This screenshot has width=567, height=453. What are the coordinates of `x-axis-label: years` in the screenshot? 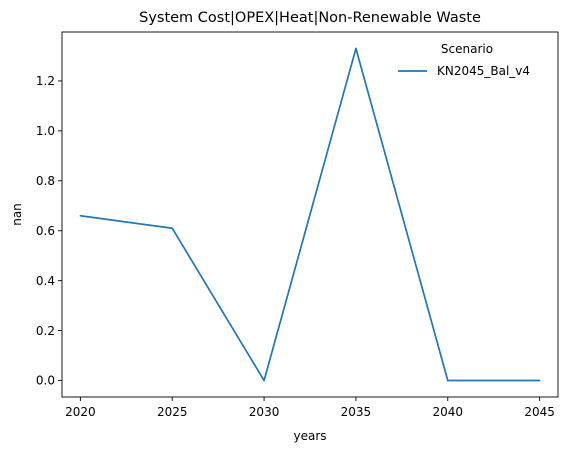 It's located at (309, 436).